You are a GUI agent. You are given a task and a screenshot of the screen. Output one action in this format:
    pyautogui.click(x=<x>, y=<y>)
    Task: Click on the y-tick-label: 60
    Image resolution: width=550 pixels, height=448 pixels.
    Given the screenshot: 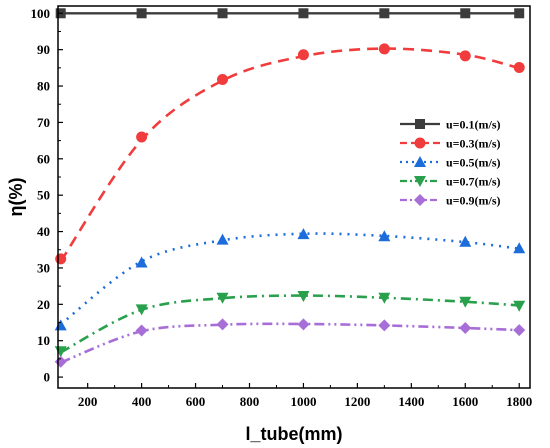 What is the action you would take?
    pyautogui.click(x=43, y=158)
    